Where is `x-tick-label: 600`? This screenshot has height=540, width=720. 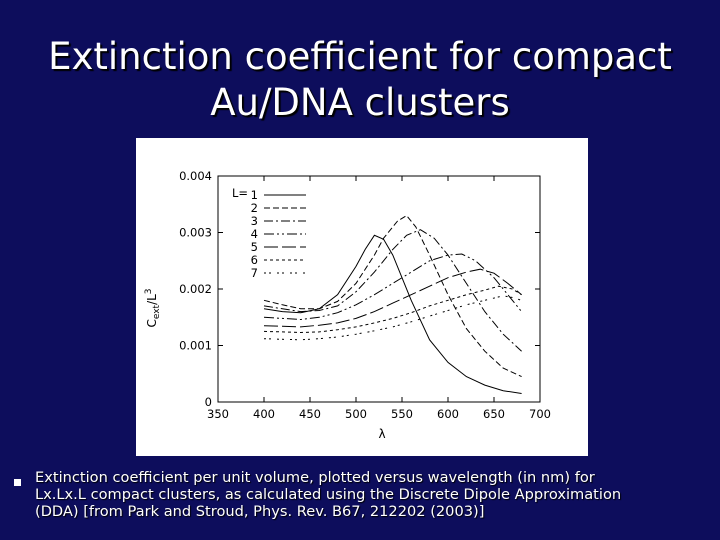
x-tick-label: 600 is located at coordinates (448, 414).